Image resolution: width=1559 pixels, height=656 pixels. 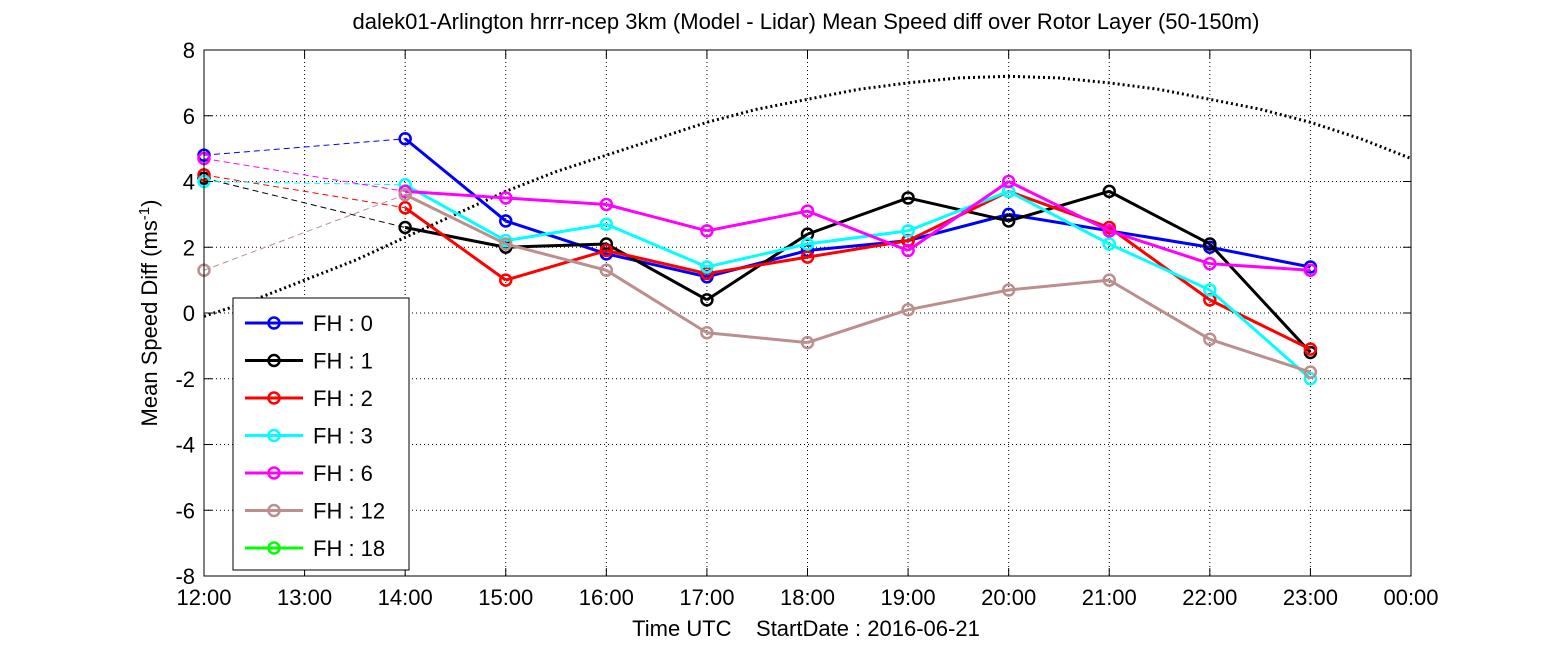 I want to click on x-tick-label: 20:00, so click(x=1008, y=597).